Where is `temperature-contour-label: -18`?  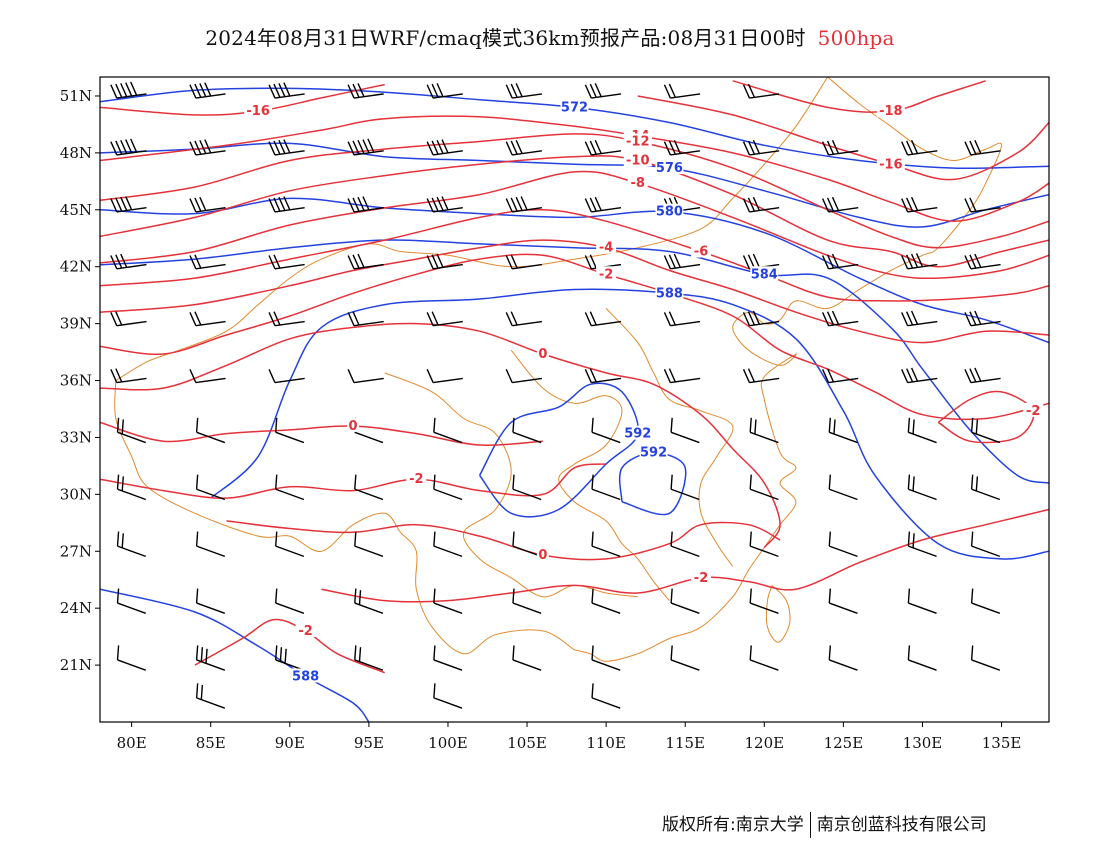 temperature-contour-label: -18 is located at coordinates (891, 111).